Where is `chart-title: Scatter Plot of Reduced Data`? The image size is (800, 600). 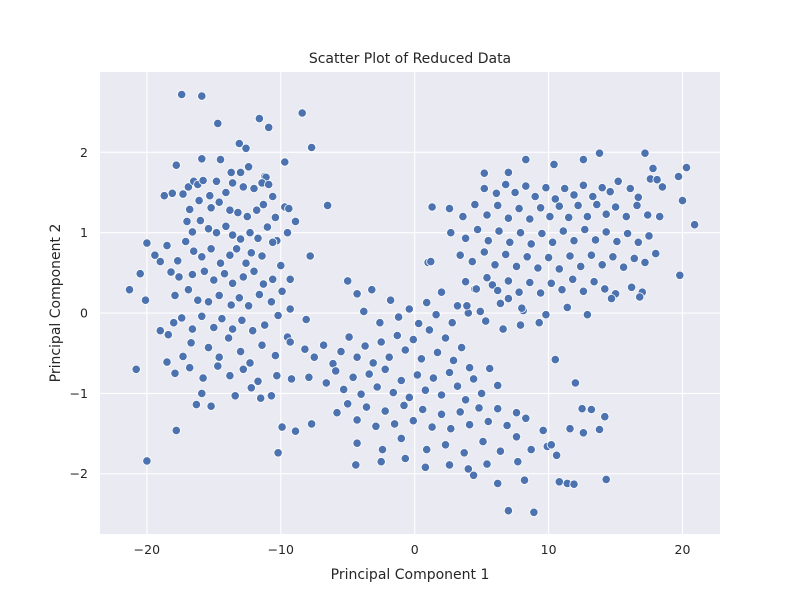 chart-title: Scatter Plot of Reduced Data is located at coordinates (410, 59).